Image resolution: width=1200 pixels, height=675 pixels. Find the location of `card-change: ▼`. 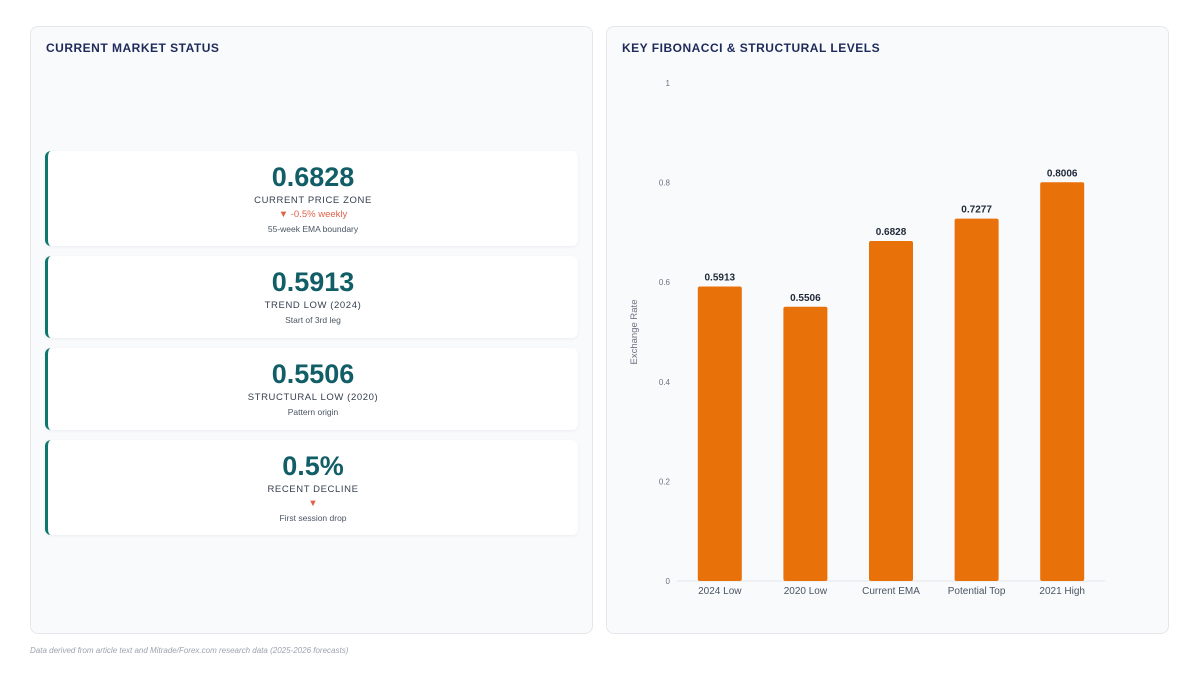

card-change: ▼ is located at coordinates (313, 503).